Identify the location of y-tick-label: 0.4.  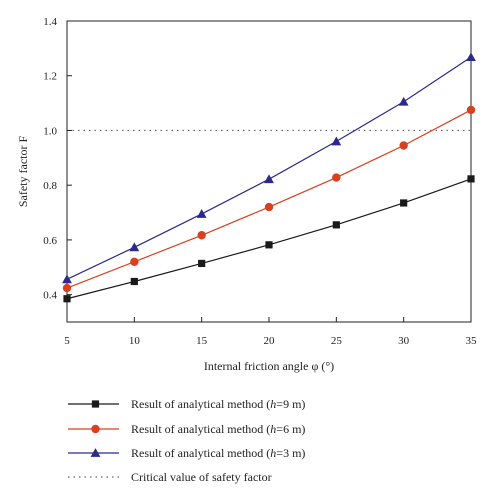
(50, 296).